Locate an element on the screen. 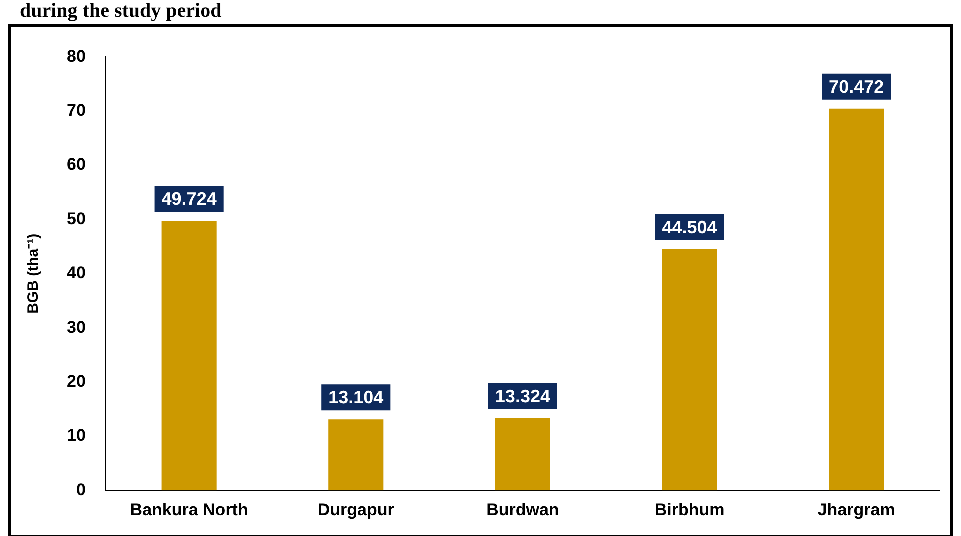 This screenshot has width=961, height=536. y-tick-label: 80 is located at coordinates (76, 56).